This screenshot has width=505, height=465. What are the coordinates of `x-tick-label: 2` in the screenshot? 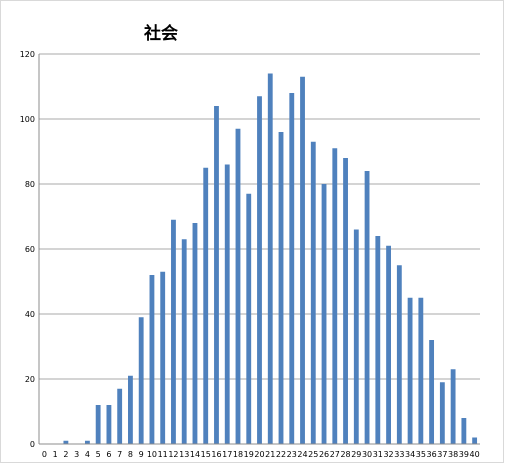 It's located at (65, 454).